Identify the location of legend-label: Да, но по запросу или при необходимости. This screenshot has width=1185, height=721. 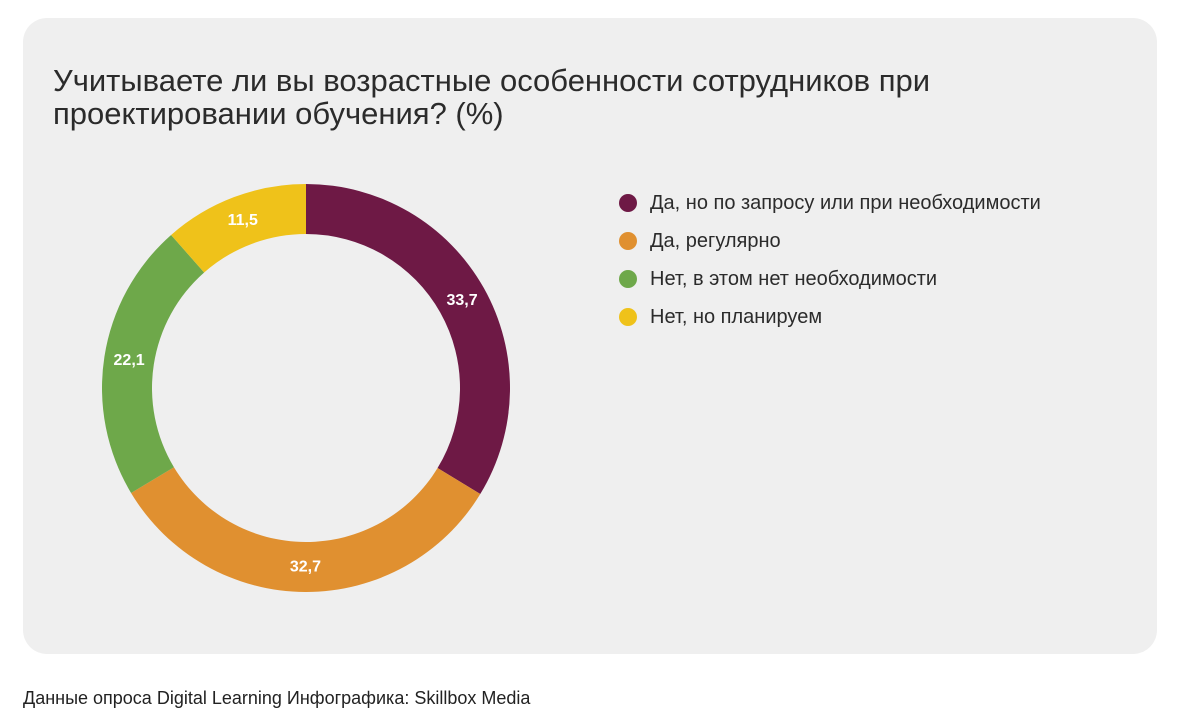
(845, 202).